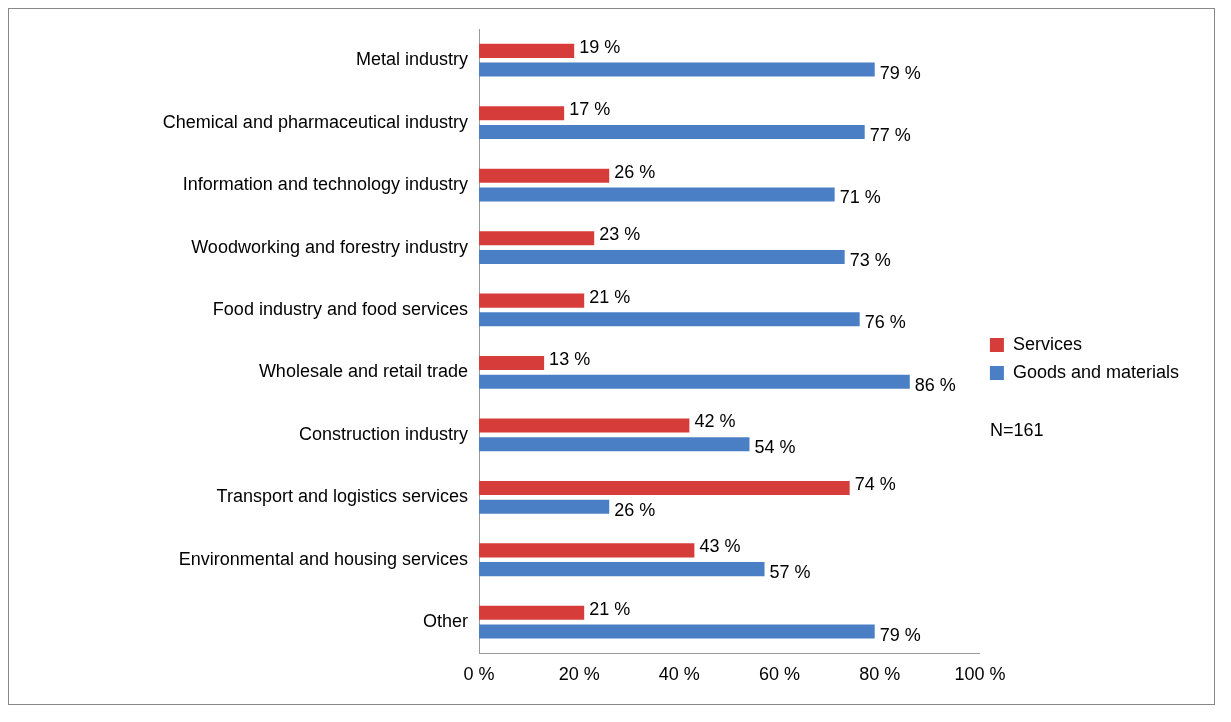 The height and width of the screenshot is (722, 1231). I want to click on x-tick-label: 80 %, so click(880, 674).